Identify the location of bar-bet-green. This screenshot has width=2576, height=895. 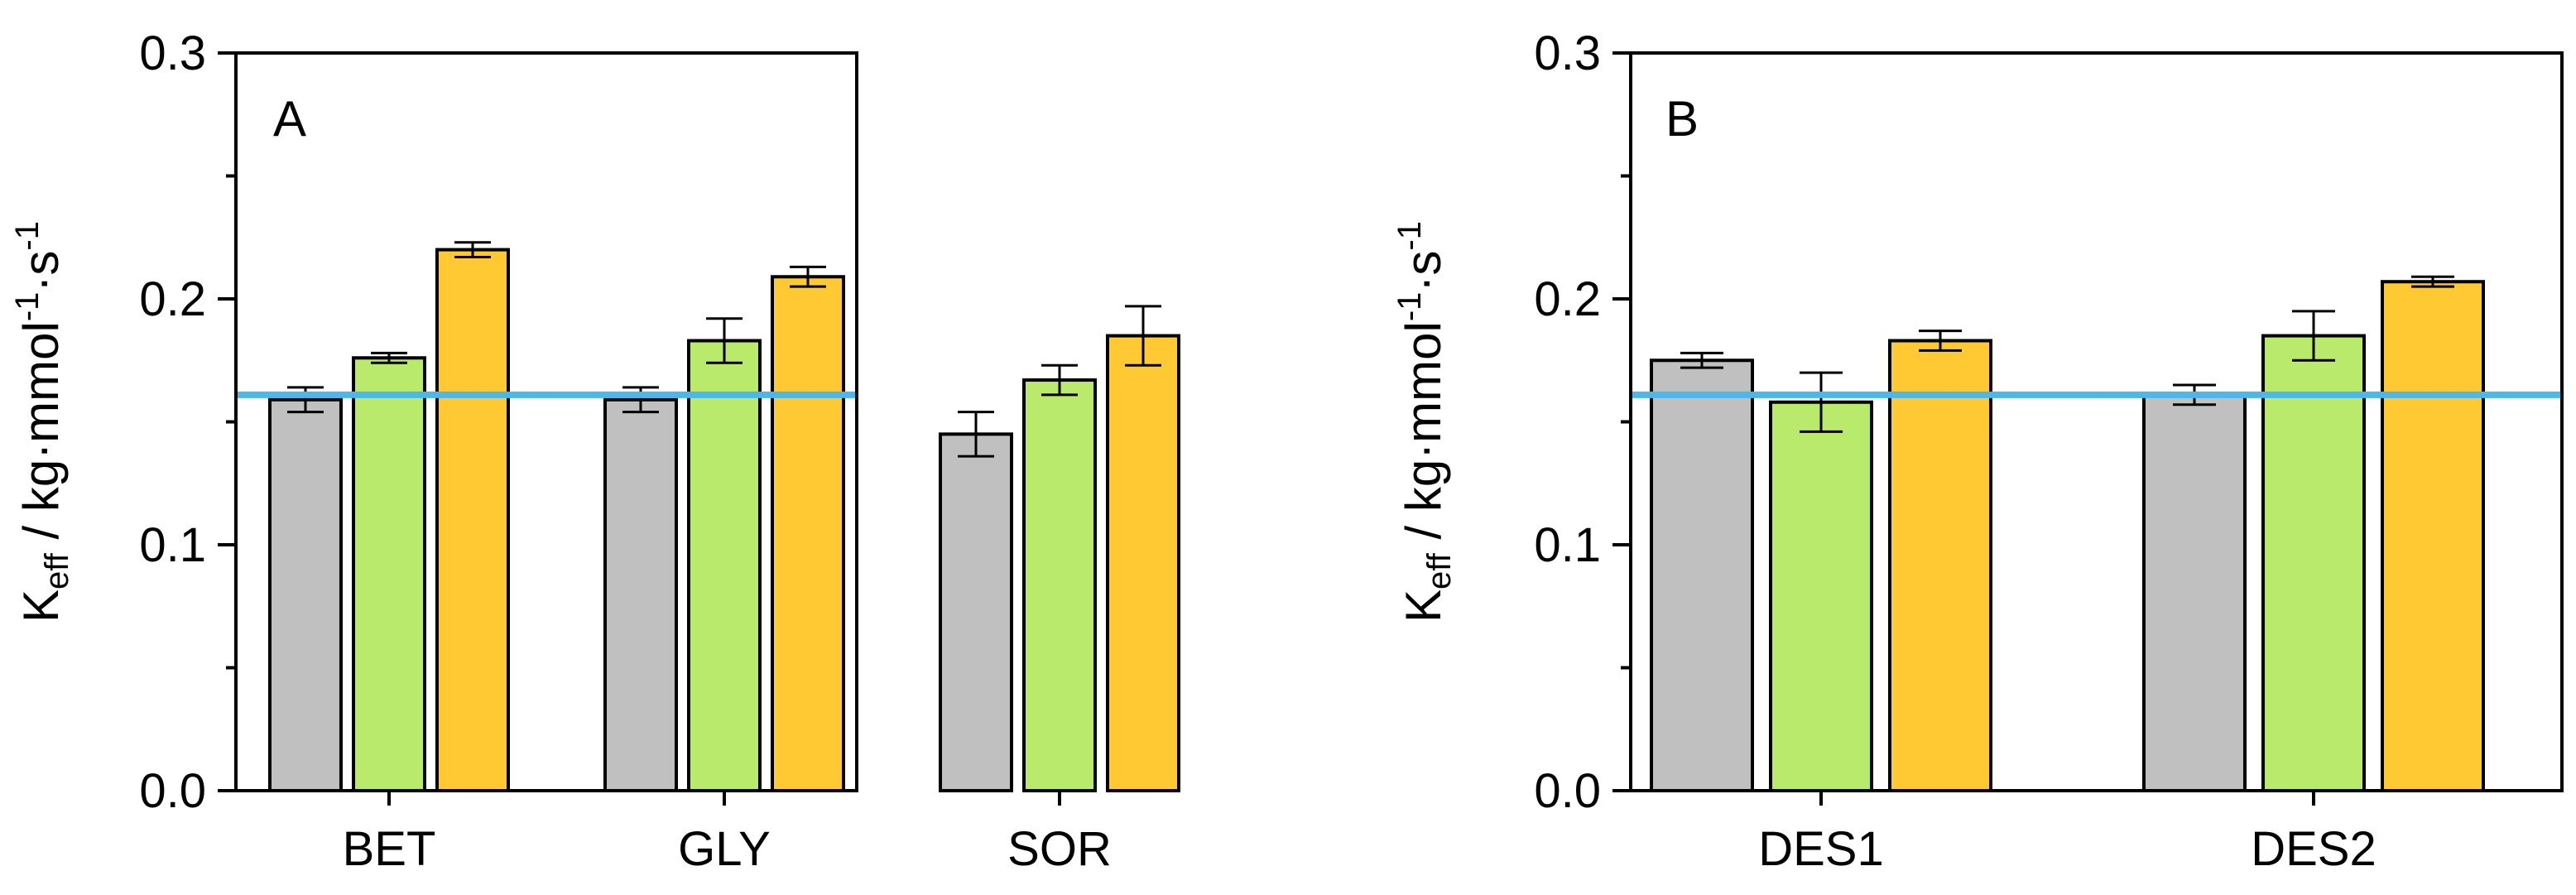
(389, 574).